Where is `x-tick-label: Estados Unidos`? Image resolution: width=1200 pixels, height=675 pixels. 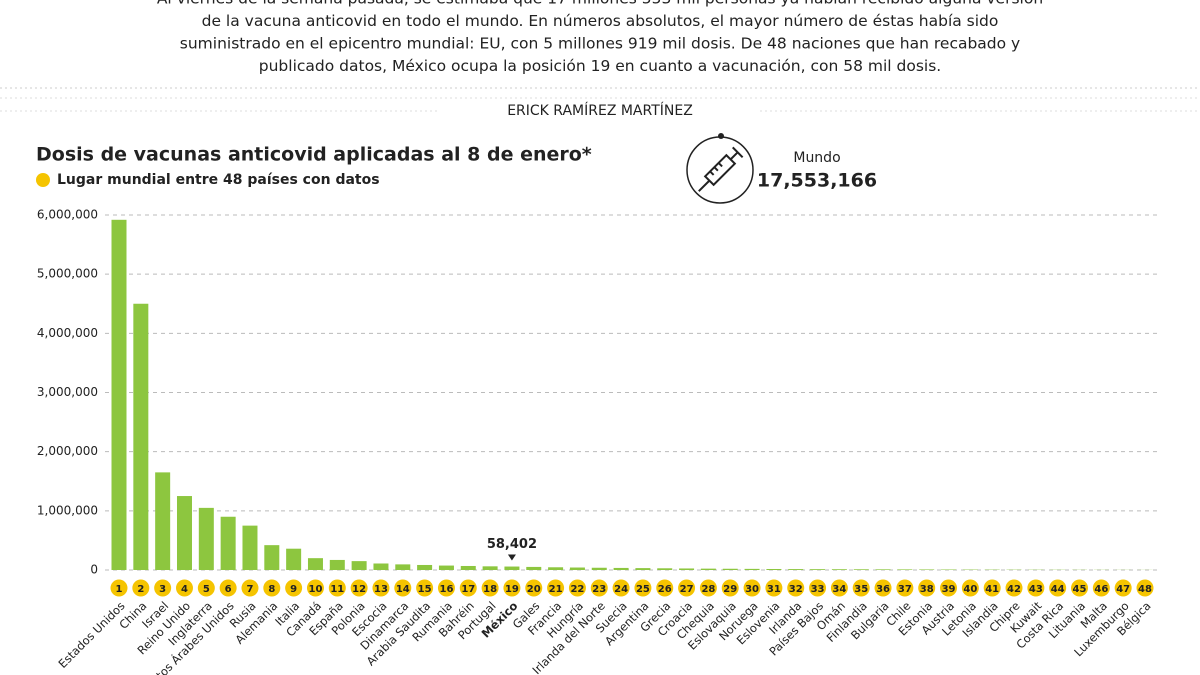 x-tick-label: Estados Unidos is located at coordinates (91, 635).